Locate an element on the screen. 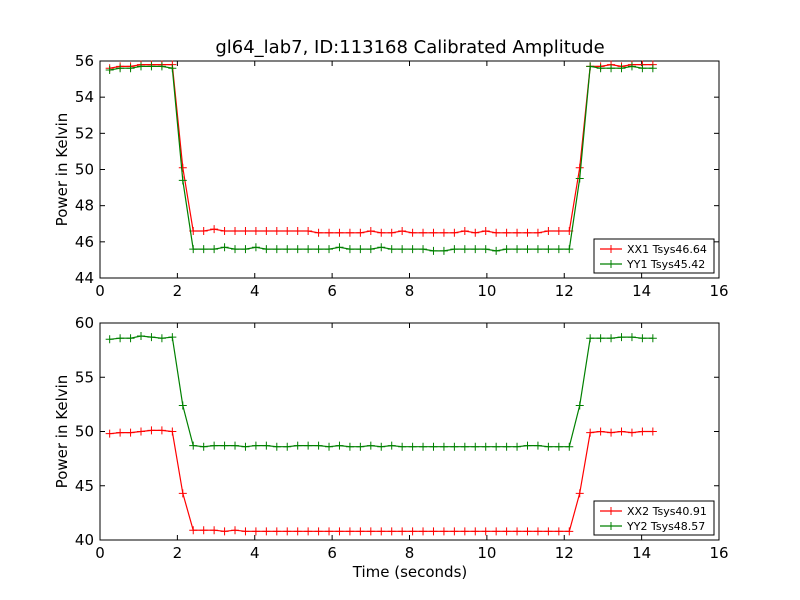 The height and width of the screenshot is (600, 800). legend: XX2 Tsys40.91 YY2 Tsys48.57 is located at coordinates (654, 518).